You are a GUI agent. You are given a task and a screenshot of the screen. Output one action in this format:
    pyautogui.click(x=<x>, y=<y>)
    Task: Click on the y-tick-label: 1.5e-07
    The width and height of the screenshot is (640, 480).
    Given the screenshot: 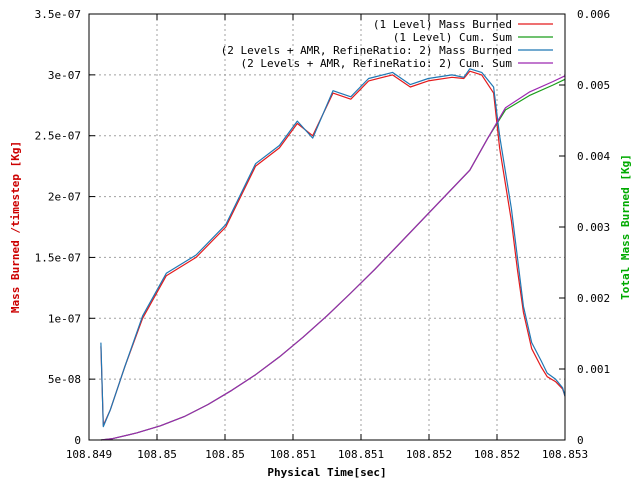 What is the action you would take?
    pyautogui.click(x=58, y=257)
    